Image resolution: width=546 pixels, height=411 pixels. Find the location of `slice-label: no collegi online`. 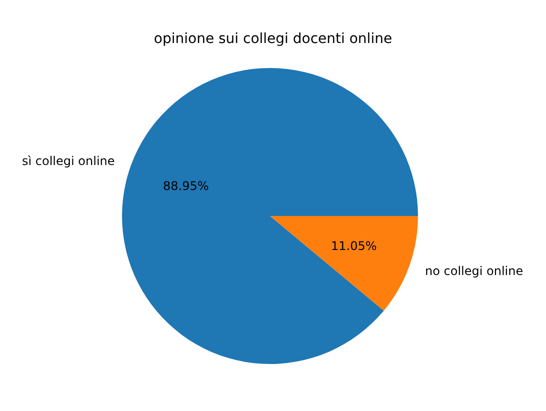

slice-label: no collegi online is located at coordinates (474, 271).